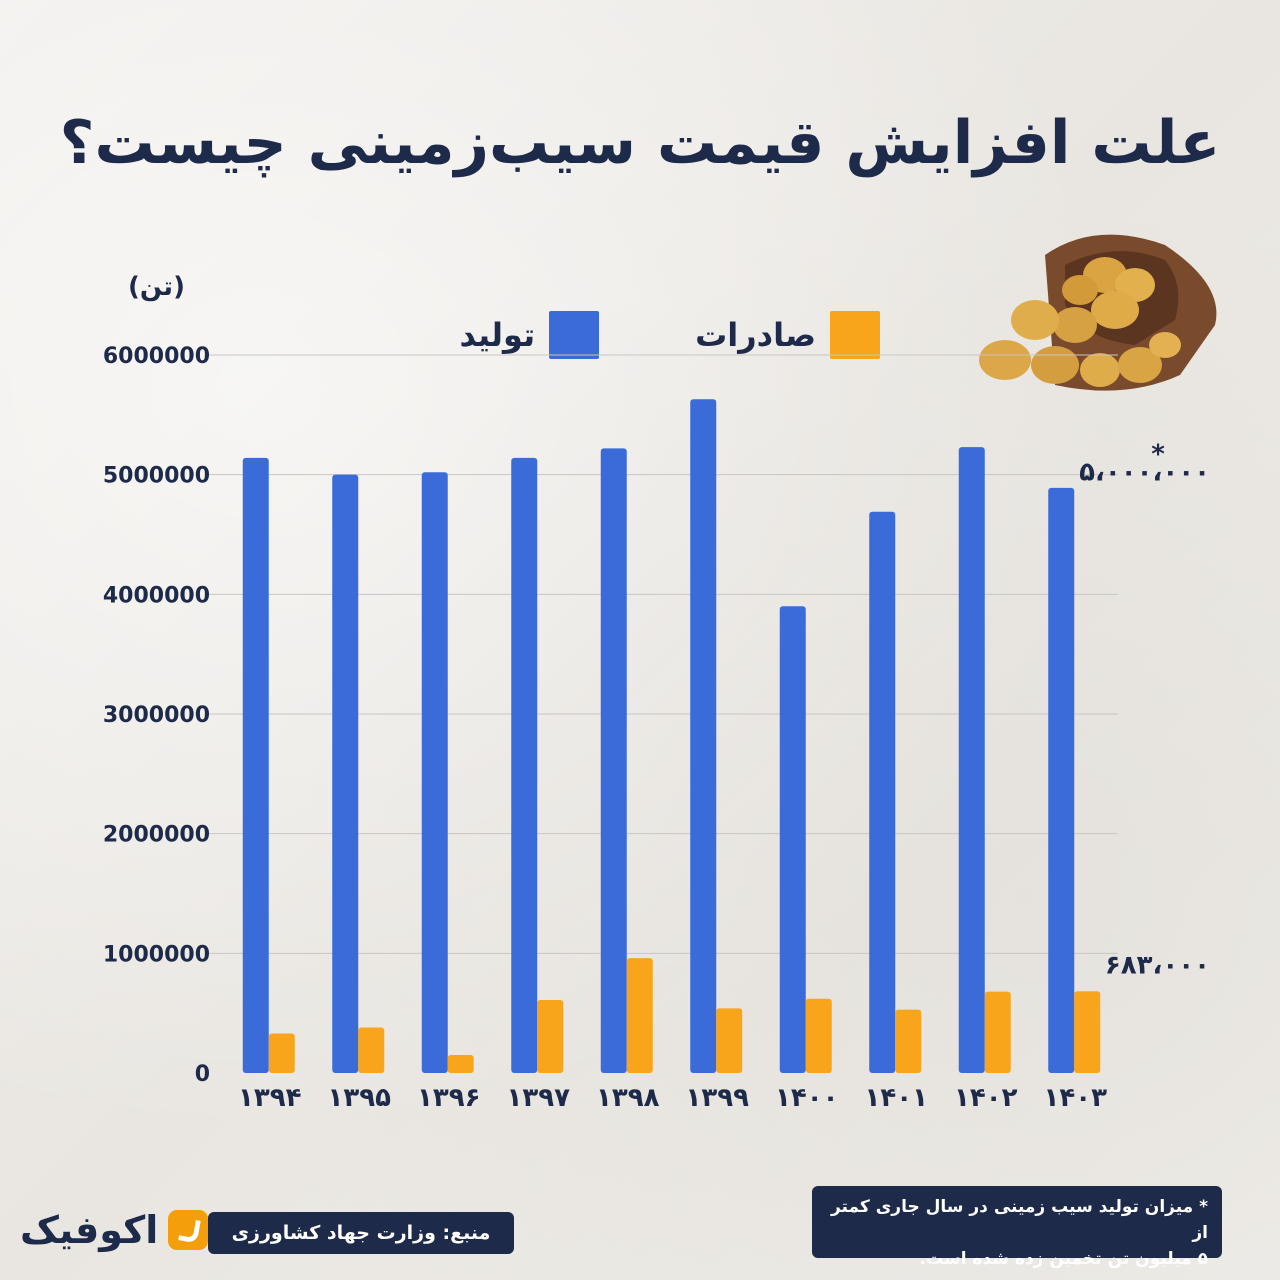 The height and width of the screenshot is (1280, 1280). I want to click on data-label-marker-0: *, so click(1158, 455).